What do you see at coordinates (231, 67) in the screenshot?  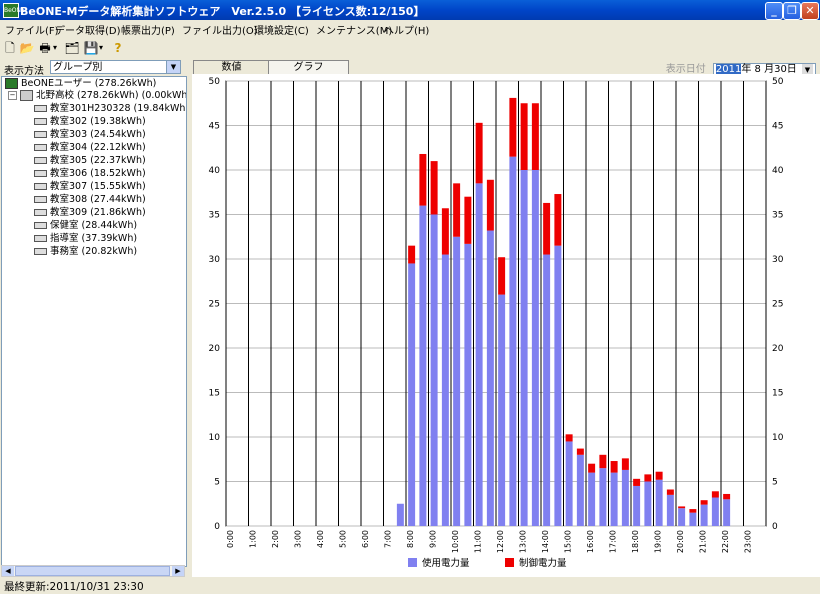 I see `tab-numeric: 数値` at bounding box center [231, 67].